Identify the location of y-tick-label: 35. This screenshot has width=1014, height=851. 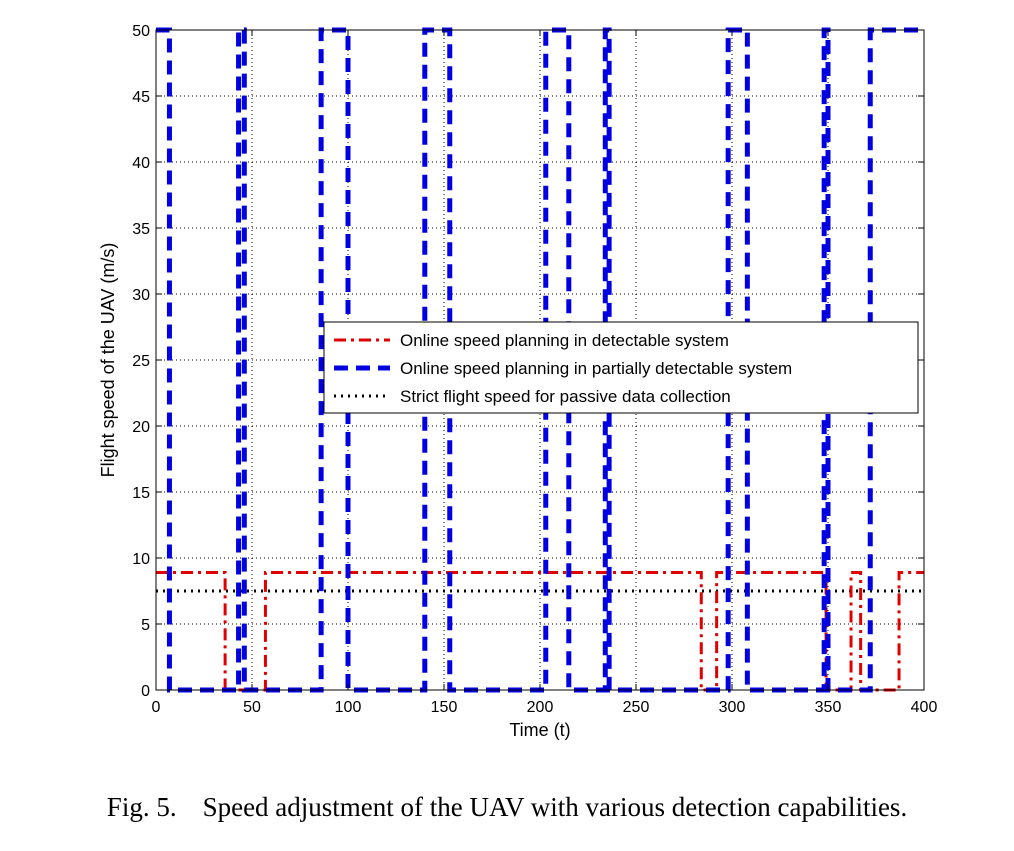
(141, 229).